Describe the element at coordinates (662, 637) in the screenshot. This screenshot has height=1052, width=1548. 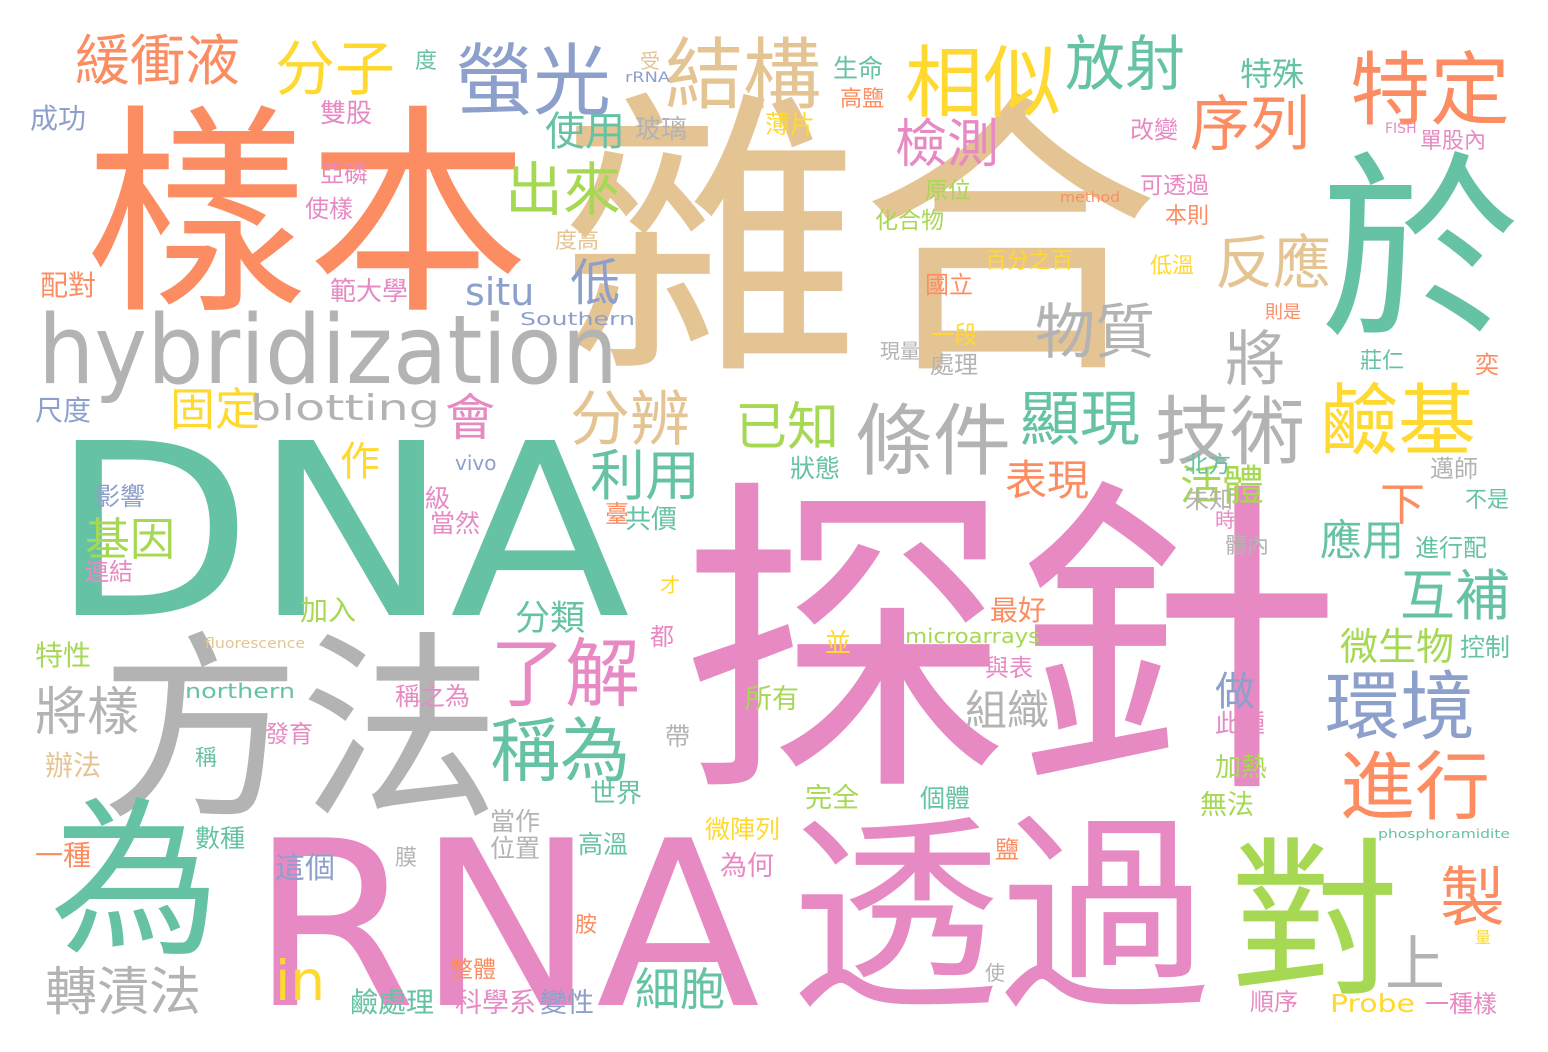
I see `word: 都` at that location.